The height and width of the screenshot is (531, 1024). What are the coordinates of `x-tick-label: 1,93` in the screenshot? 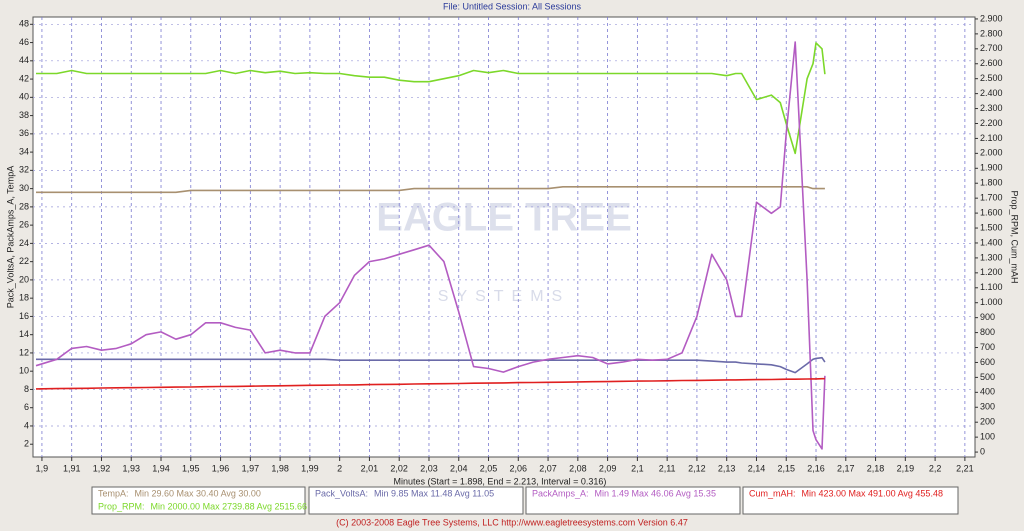 It's located at (131, 468).